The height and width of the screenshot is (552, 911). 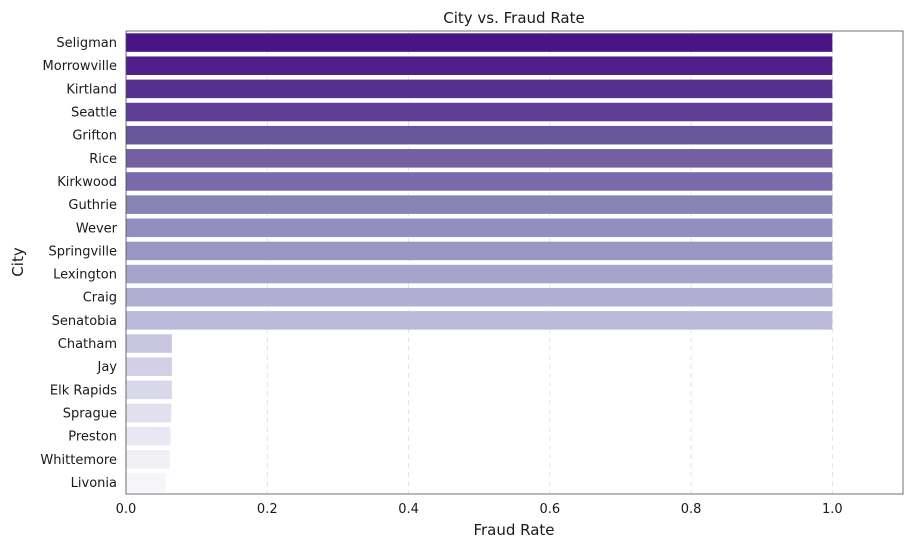 I want to click on y-tick-label: Elk Rapids, so click(x=83, y=390).